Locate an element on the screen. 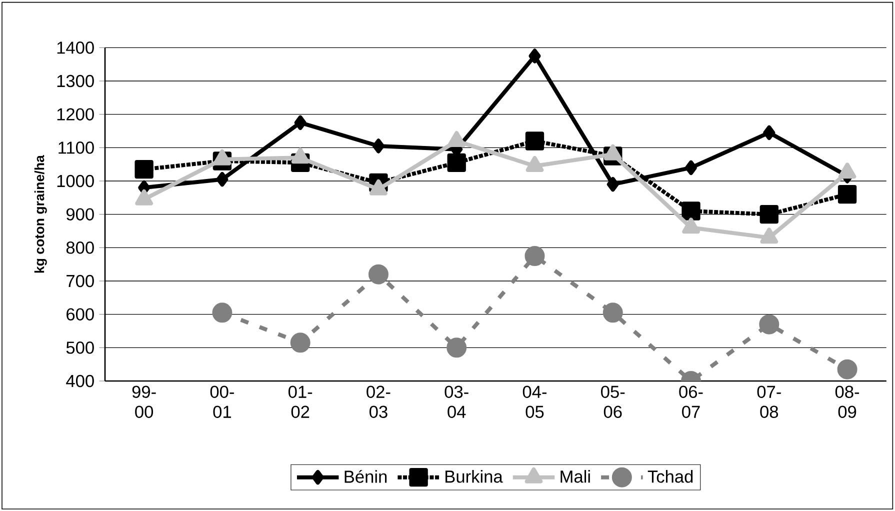  x-tick-label: 01- 02 is located at coordinates (300, 402).